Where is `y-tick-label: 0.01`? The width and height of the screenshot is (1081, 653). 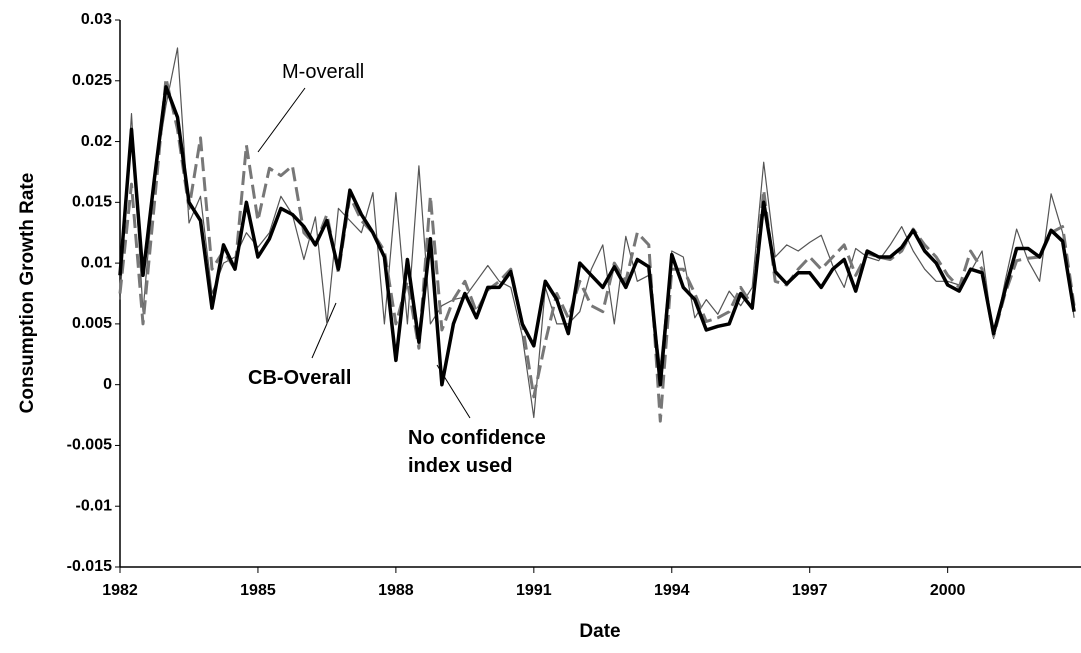
y-tick-label: 0.01 is located at coordinates (96, 262).